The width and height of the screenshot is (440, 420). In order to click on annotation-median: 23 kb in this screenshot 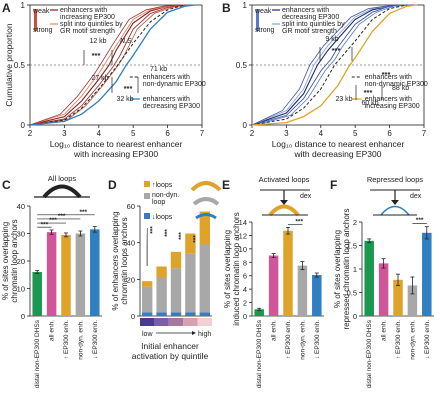, I will do `click(343, 99)`.